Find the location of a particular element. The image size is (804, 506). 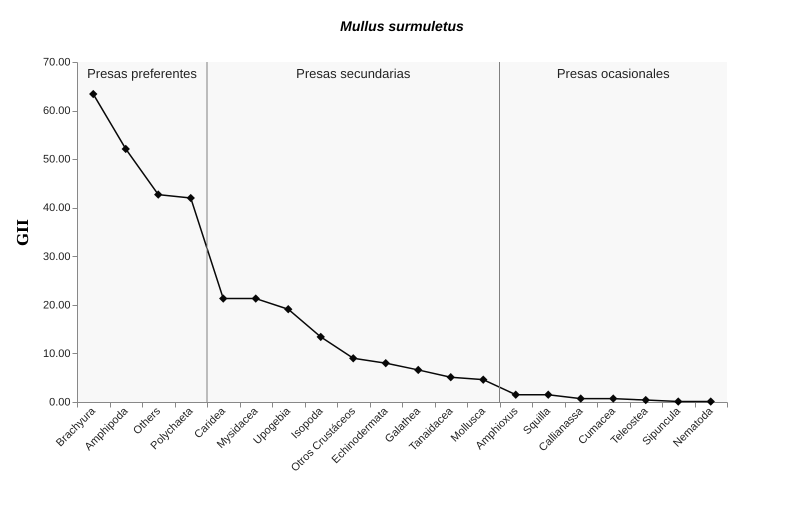

y-tick-label: 40.00 is located at coordinates (56, 208).